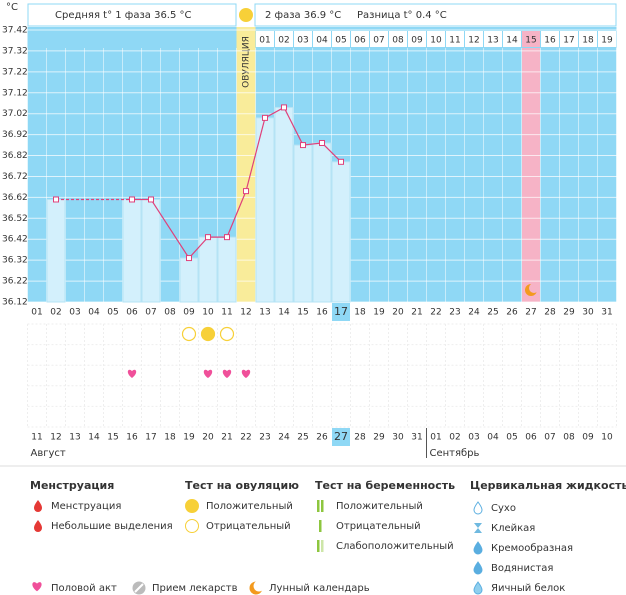 This screenshot has width=626, height=595. Describe the element at coordinates (435, 313) in the screenshot. I see `cycle-day-label: 22` at that location.